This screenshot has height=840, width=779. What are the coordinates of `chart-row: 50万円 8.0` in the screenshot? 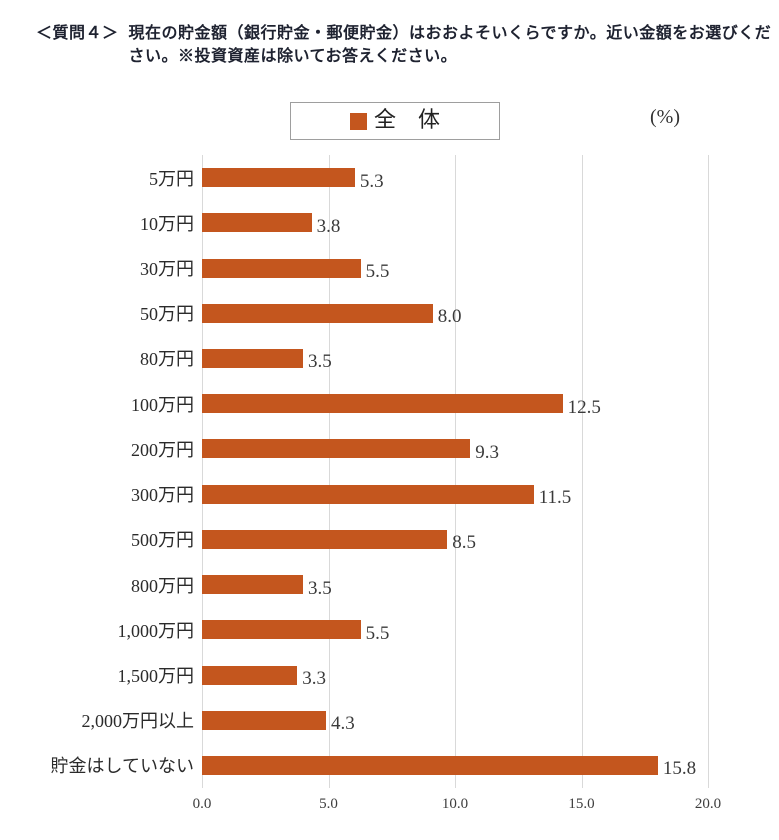 It's located at (389, 313).